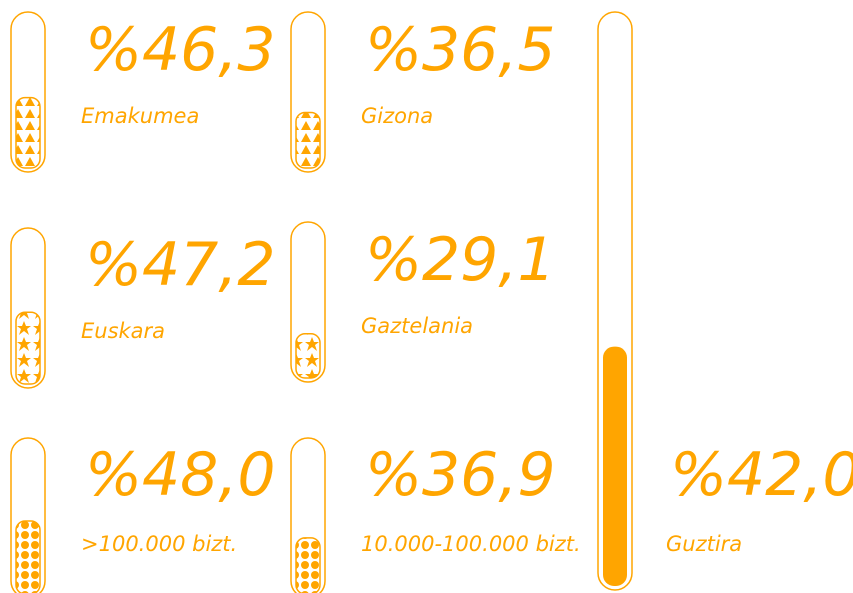  Describe the element at coordinates (460, 50) in the screenshot. I see `value-label: %36,5` at that location.